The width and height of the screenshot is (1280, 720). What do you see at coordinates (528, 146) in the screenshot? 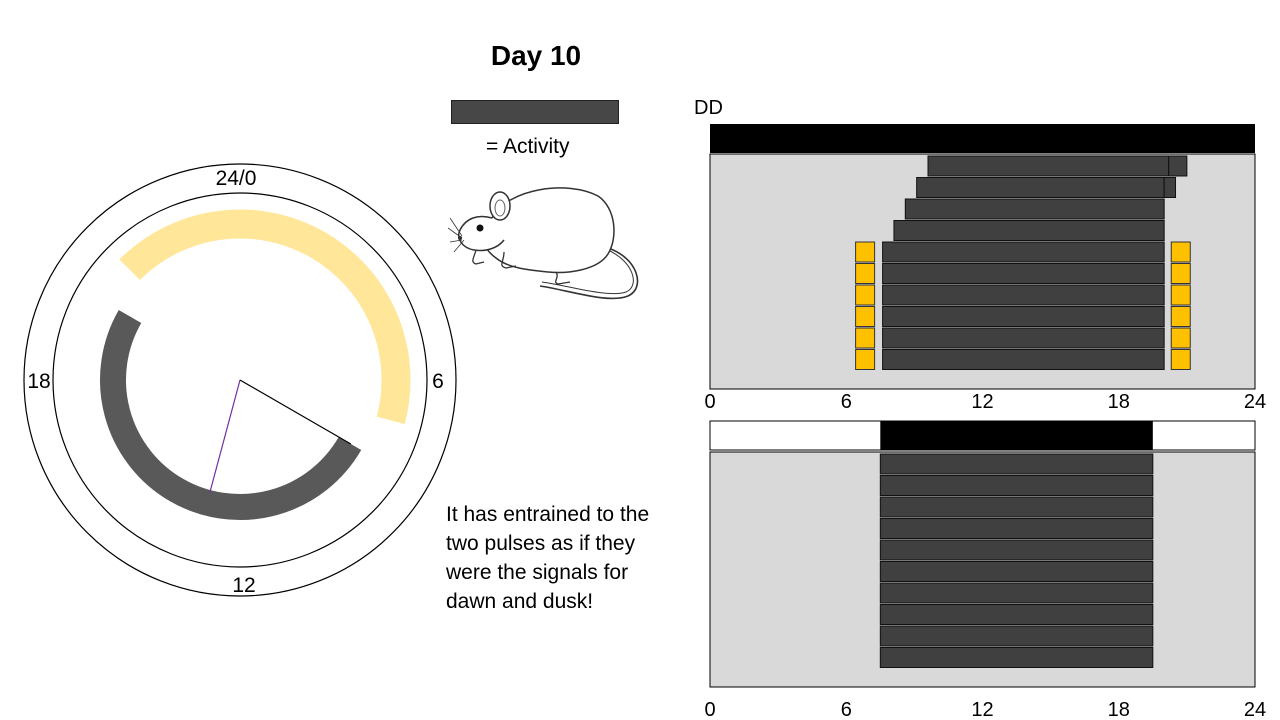
I see `activity-legend-label: = Activity` at bounding box center [528, 146].